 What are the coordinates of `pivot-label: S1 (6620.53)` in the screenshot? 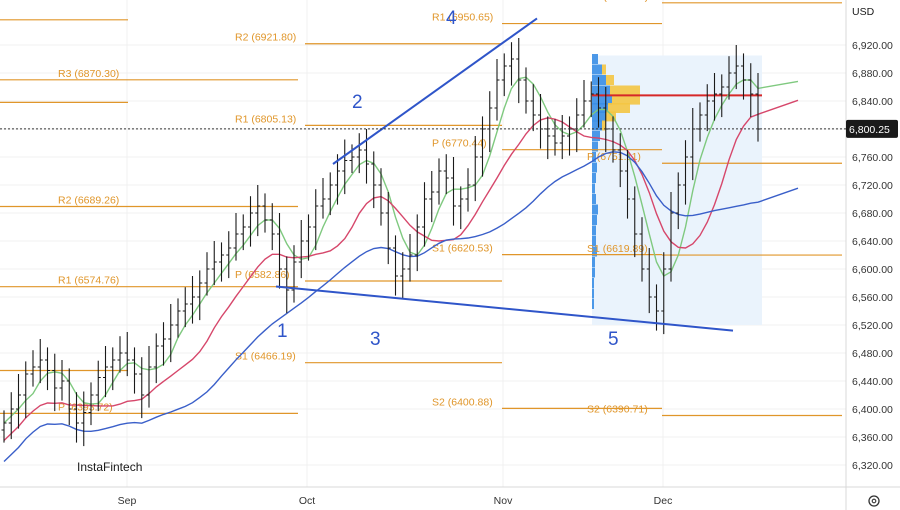 It's located at (462, 249).